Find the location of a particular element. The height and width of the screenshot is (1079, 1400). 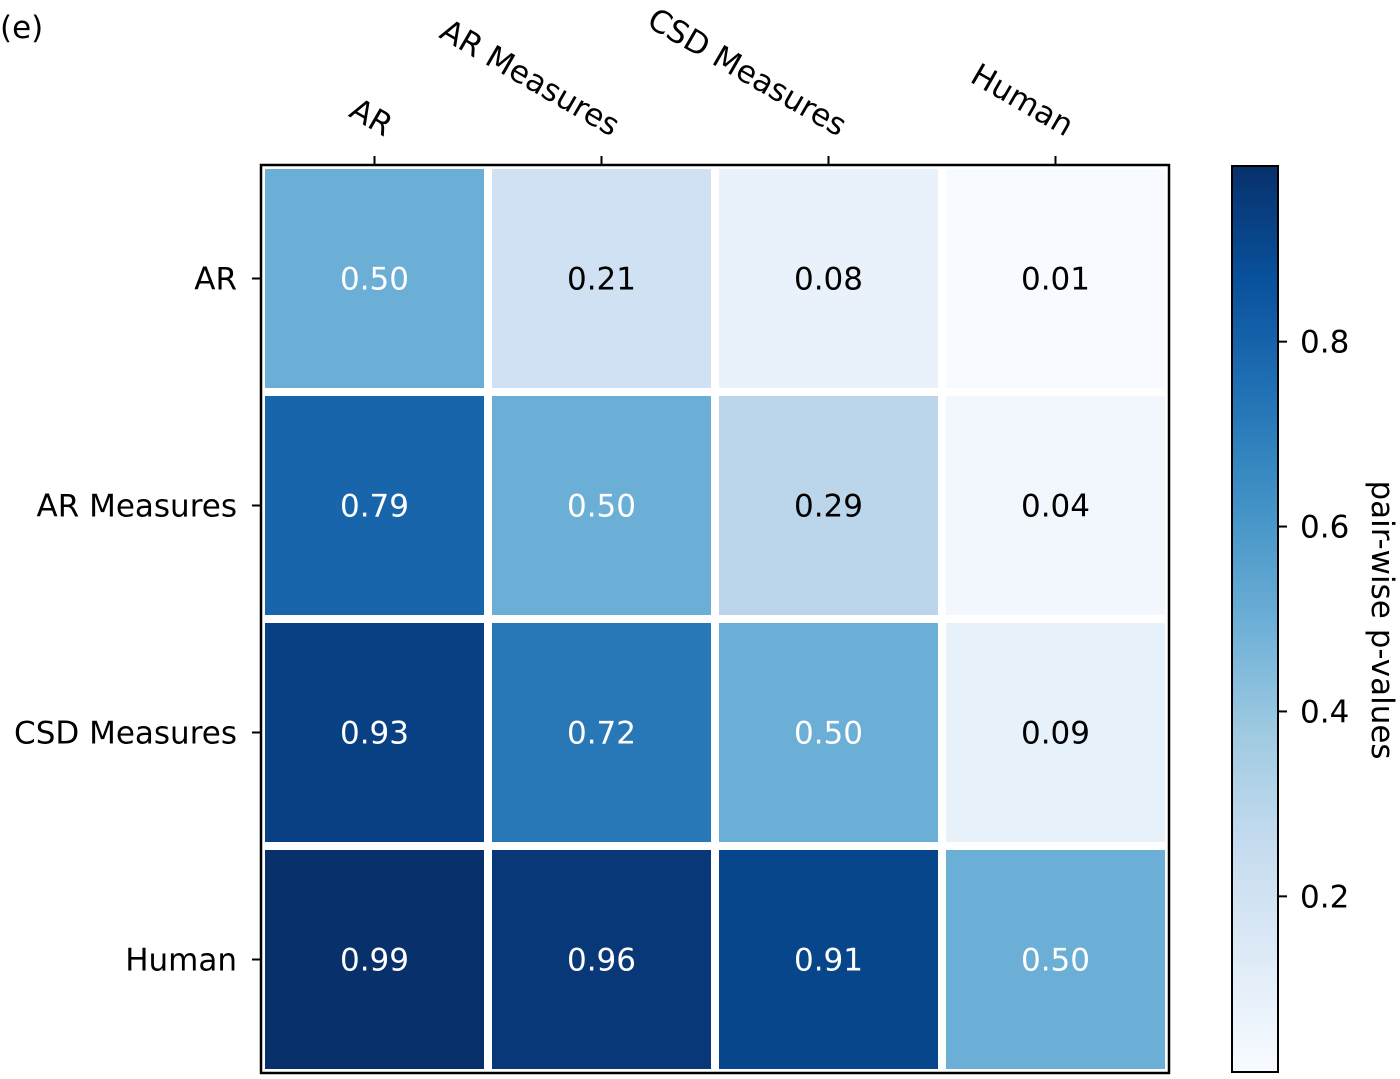

cell-value-label: 0.79 is located at coordinates (374, 507).